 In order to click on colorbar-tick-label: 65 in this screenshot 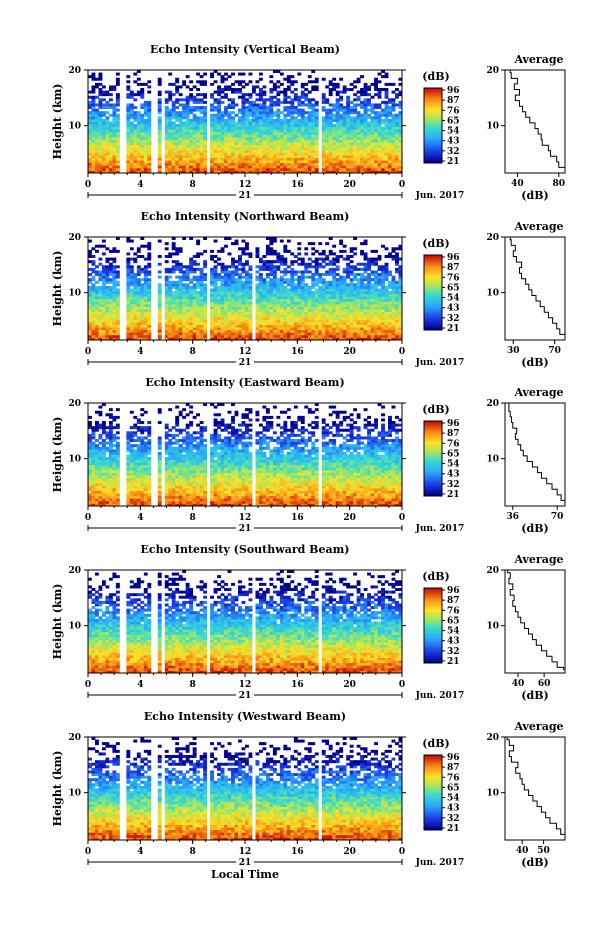, I will do `click(453, 788)`.